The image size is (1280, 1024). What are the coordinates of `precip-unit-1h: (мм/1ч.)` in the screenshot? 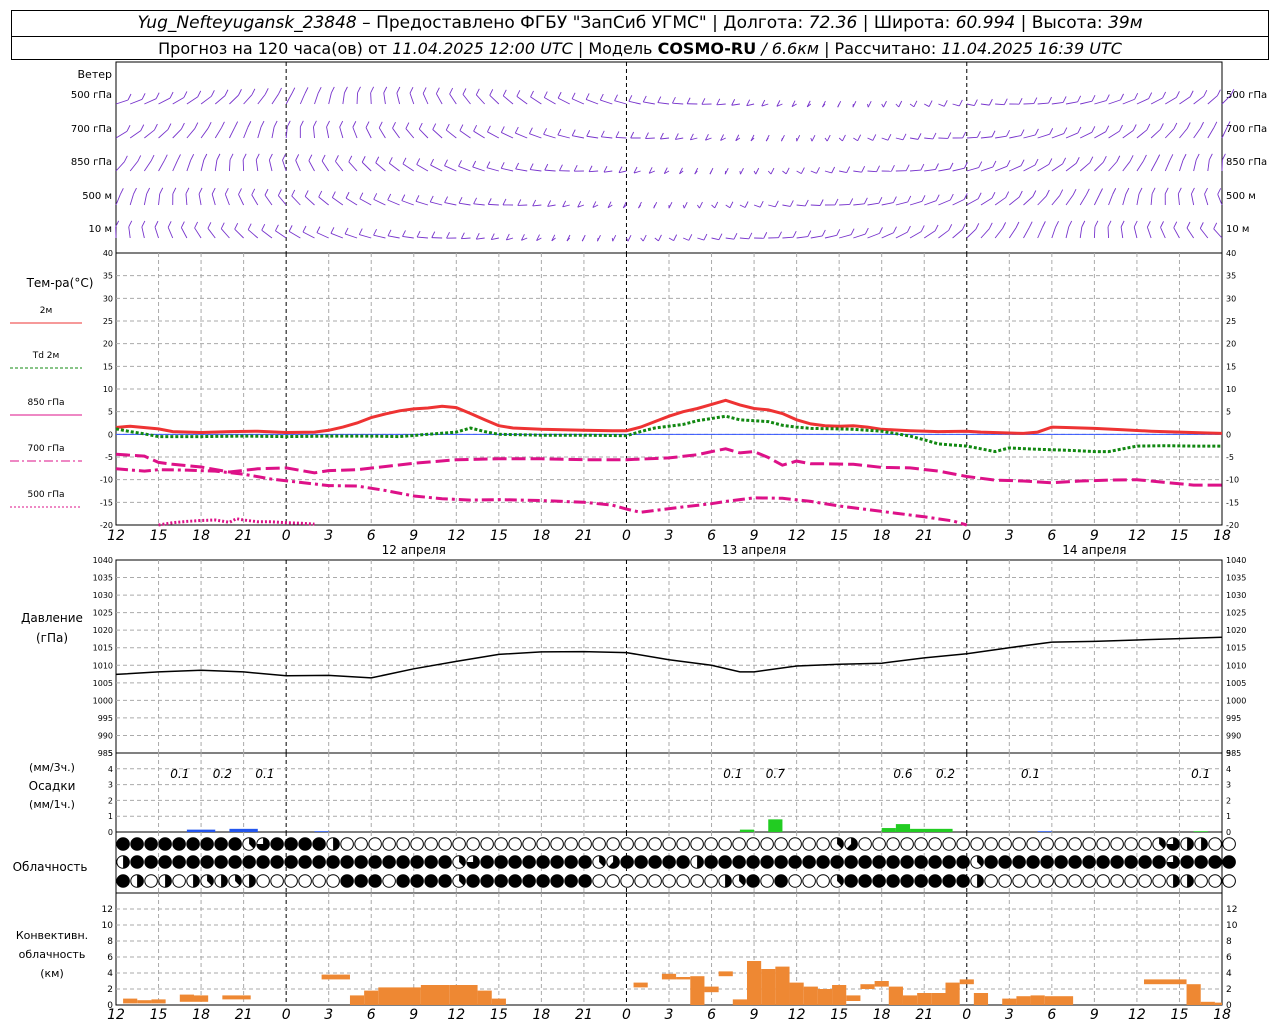 It's located at (52, 804).